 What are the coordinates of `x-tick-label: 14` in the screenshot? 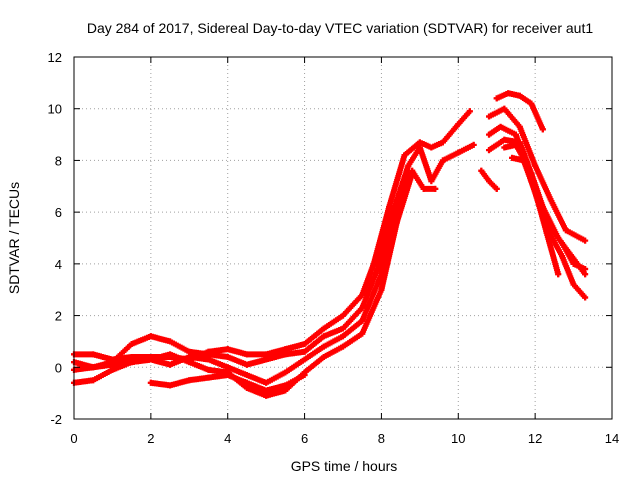 It's located at (612, 438).